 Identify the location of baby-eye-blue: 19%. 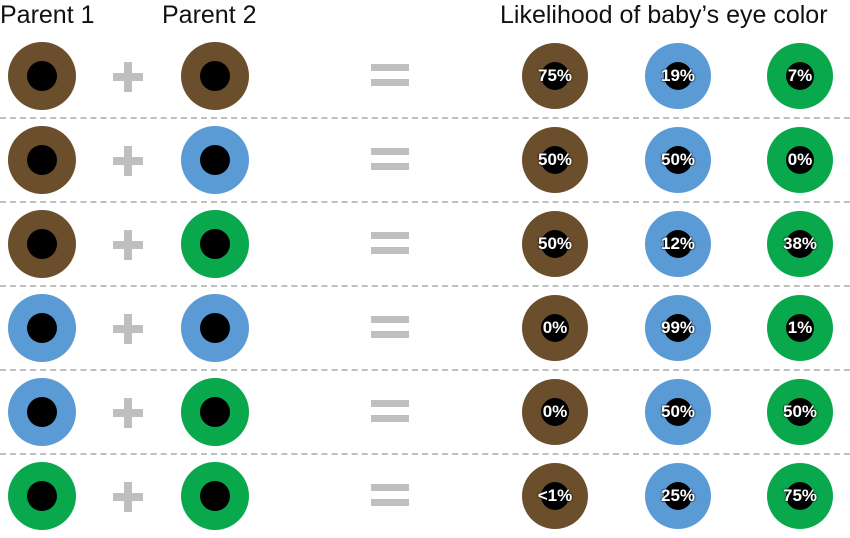
(678, 76).